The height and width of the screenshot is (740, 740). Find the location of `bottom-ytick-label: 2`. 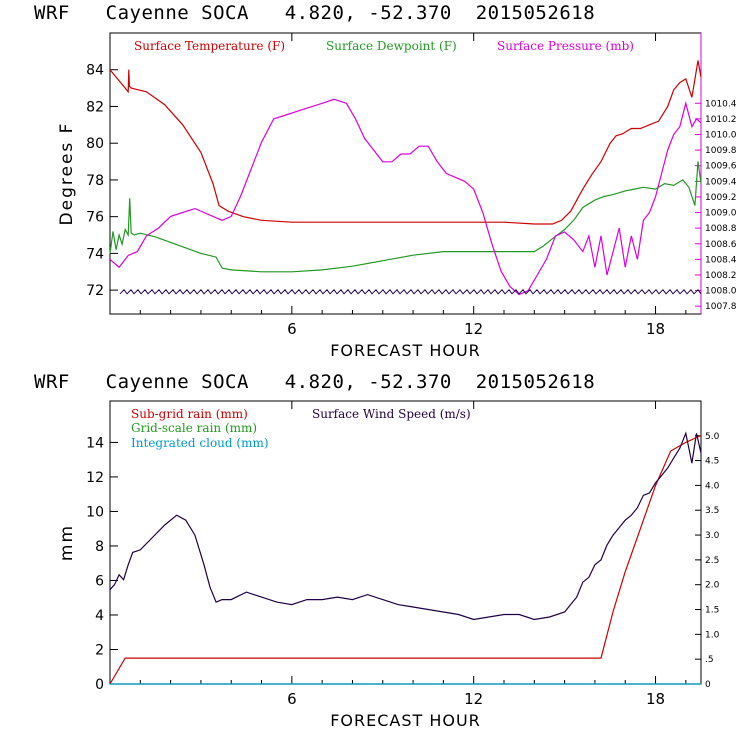

bottom-ytick-label: 2 is located at coordinates (99, 650).